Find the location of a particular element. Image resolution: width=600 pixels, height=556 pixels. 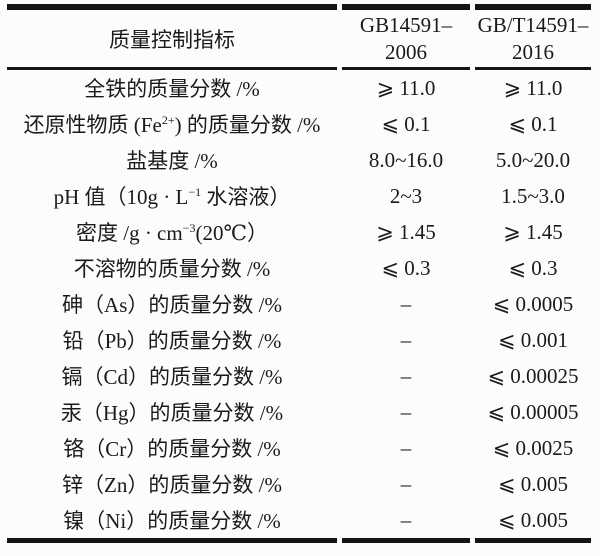

label-text: (20℃） is located at coordinates (232, 233).